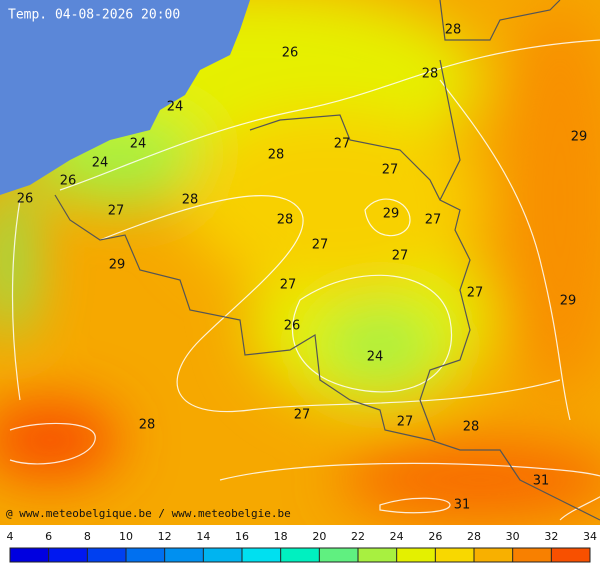 Image resolution: width=600 pixels, height=575 pixels. What do you see at coordinates (87, 536) in the screenshot?
I see `colorbar-tick-label: 8` at bounding box center [87, 536].